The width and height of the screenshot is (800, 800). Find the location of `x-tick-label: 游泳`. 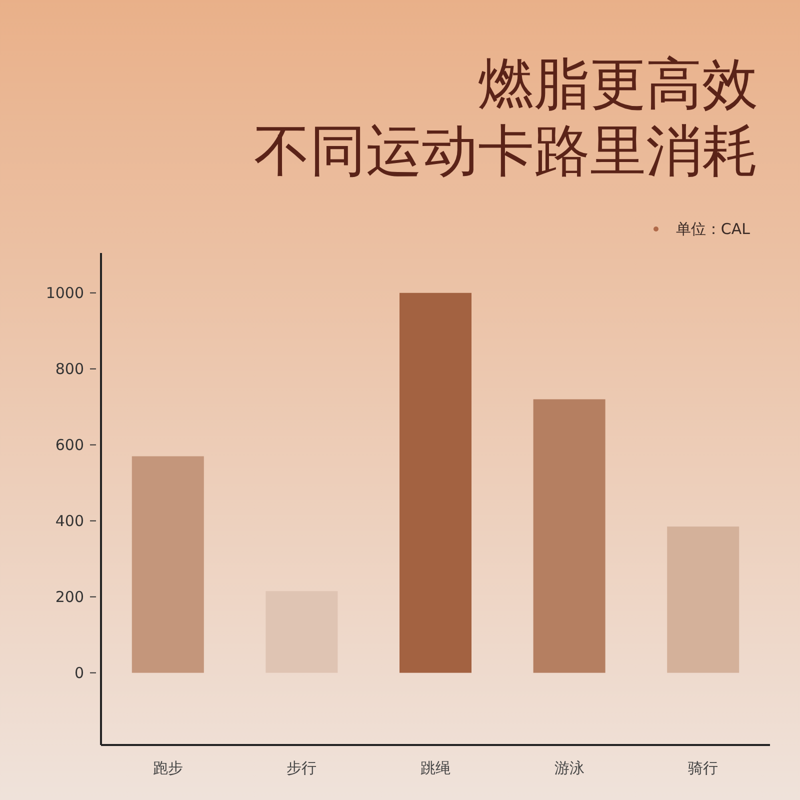

x-tick-label: 游泳 is located at coordinates (569, 768).